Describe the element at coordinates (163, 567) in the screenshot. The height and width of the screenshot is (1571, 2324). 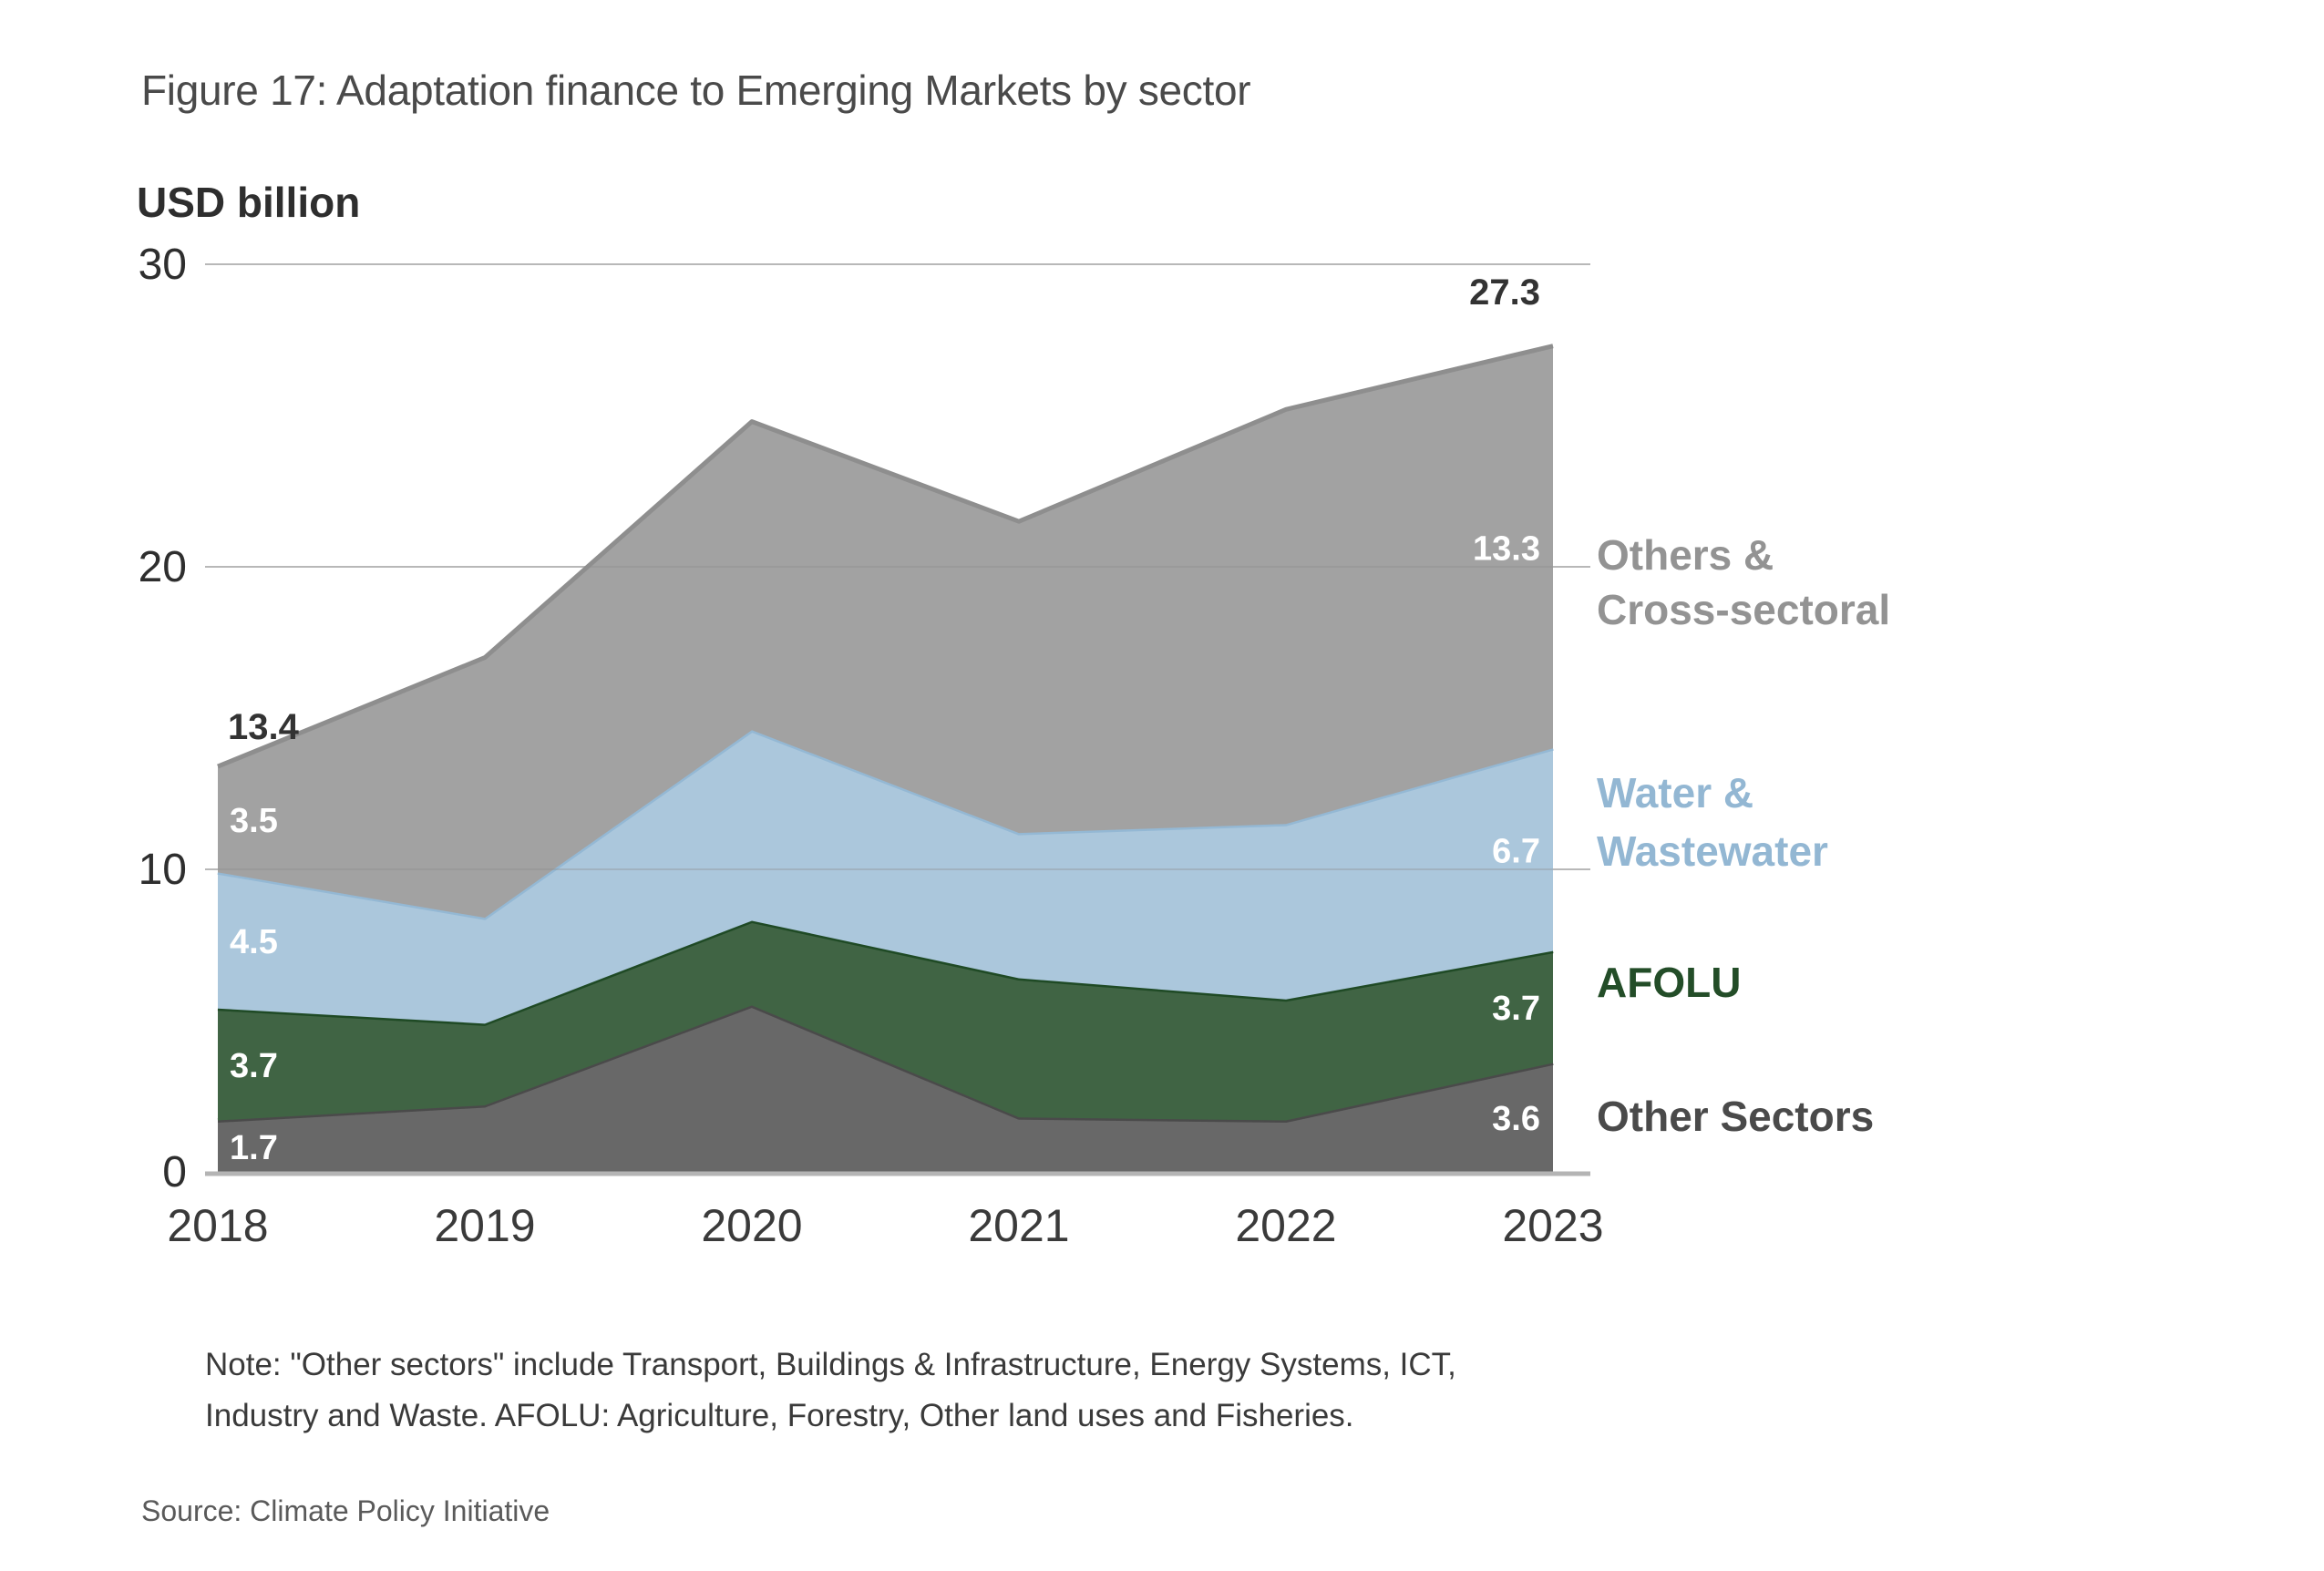
I see `y-tick-label: 20` at that location.